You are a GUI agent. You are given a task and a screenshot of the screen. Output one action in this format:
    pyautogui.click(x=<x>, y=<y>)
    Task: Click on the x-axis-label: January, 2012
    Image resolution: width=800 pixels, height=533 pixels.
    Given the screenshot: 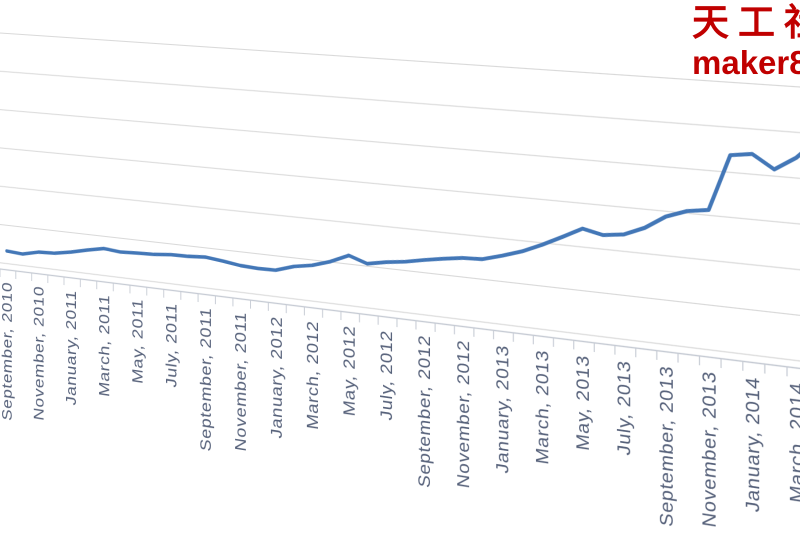 What is the action you would take?
    pyautogui.click(x=277, y=377)
    